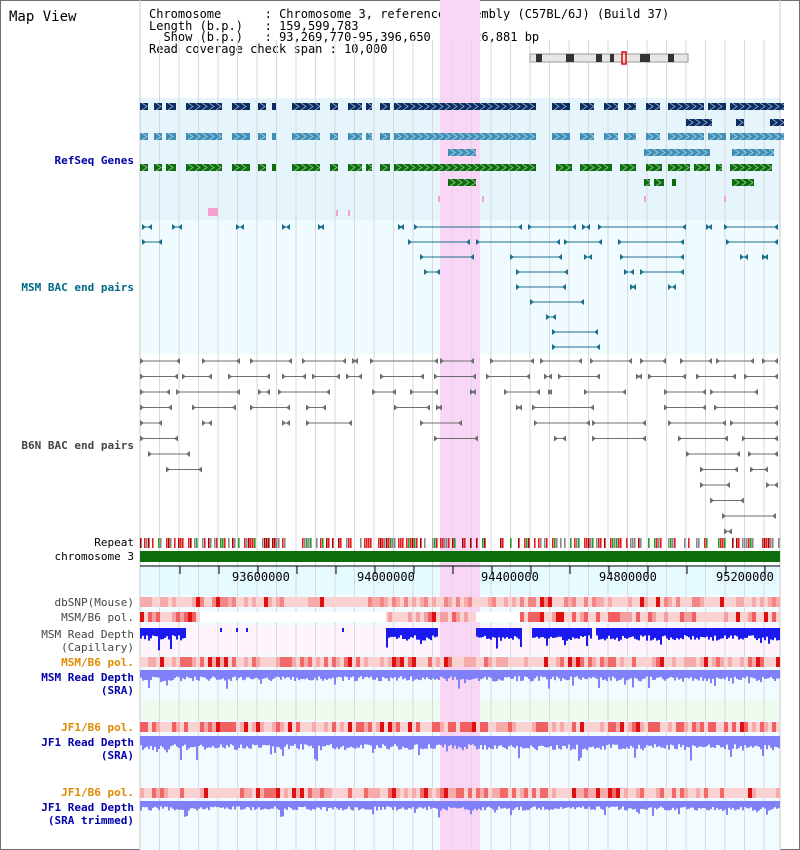 This screenshot has width=800, height=850. I want to click on pink-feature, so click(483, 199).